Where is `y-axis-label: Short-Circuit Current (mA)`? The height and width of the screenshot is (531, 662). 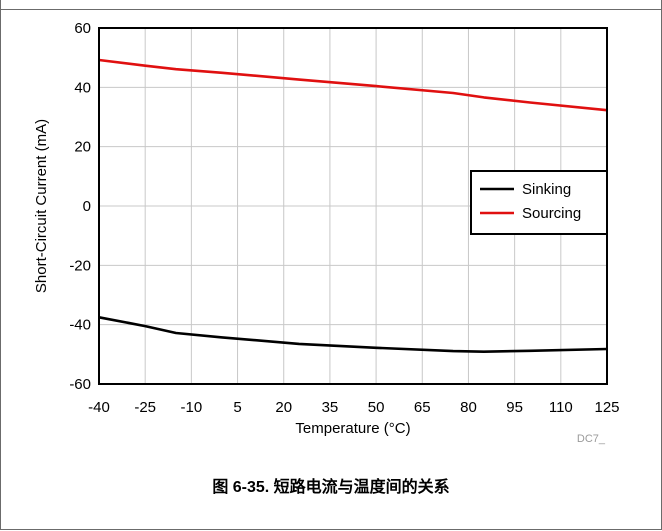 y-axis-label: Short-Circuit Current (mA) is located at coordinates (41, 206).